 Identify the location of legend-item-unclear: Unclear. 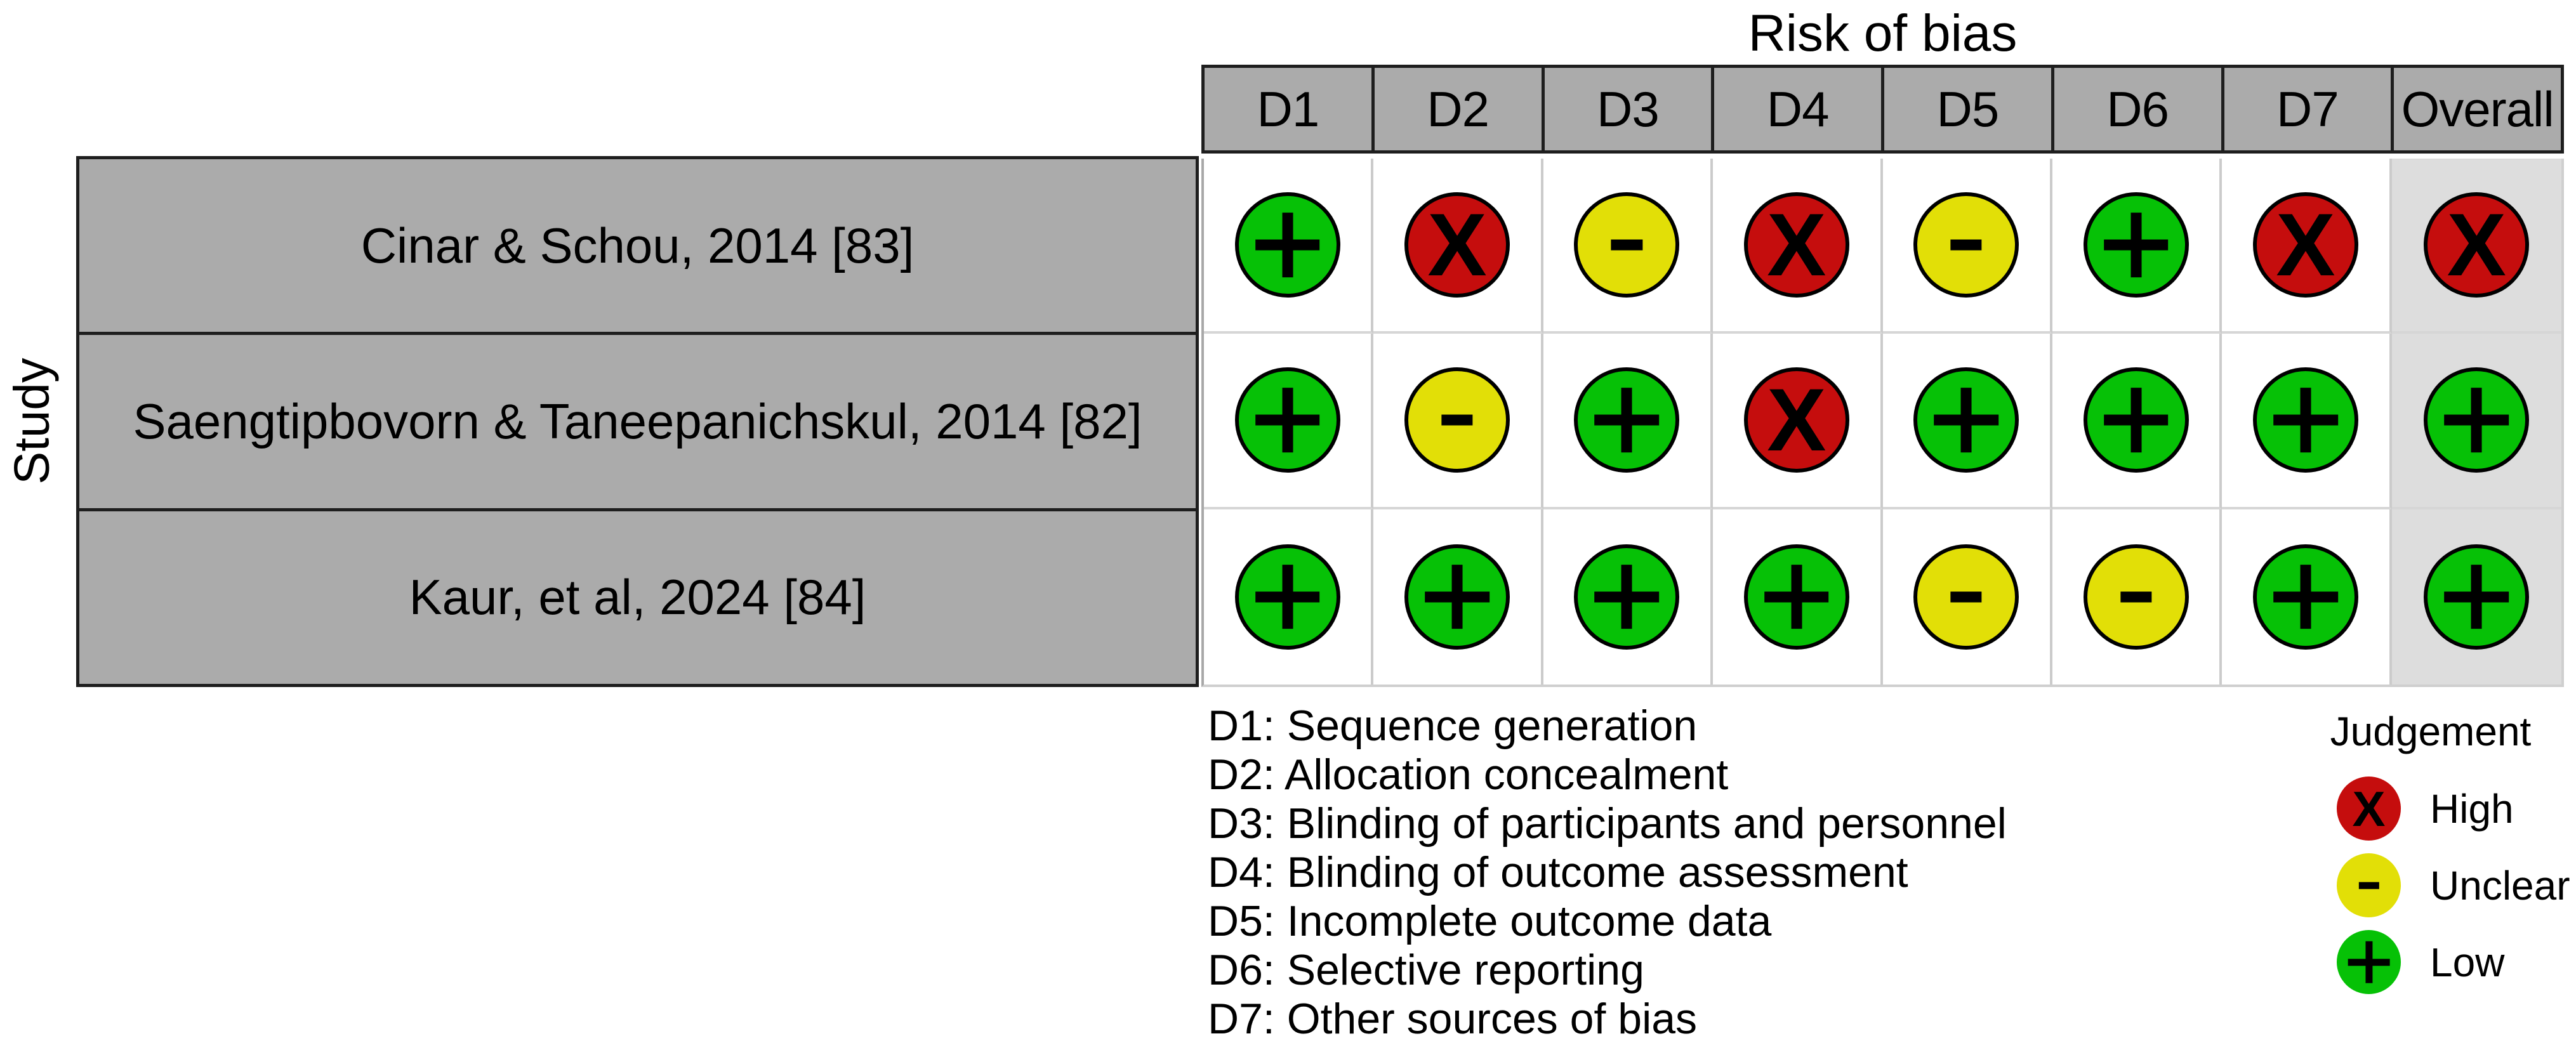
(2440, 885).